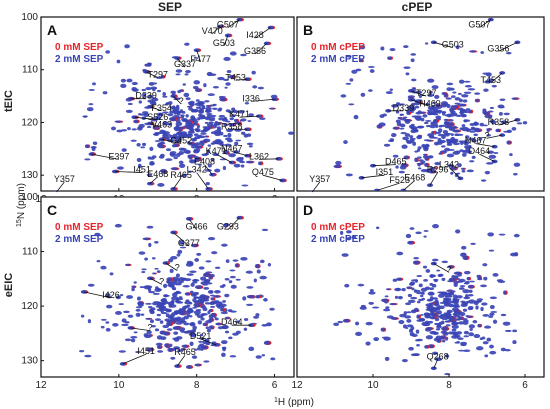 The image size is (550, 409). Describe the element at coordinates (119, 385) in the screenshot. I see `x-tick-label: 10` at that location.